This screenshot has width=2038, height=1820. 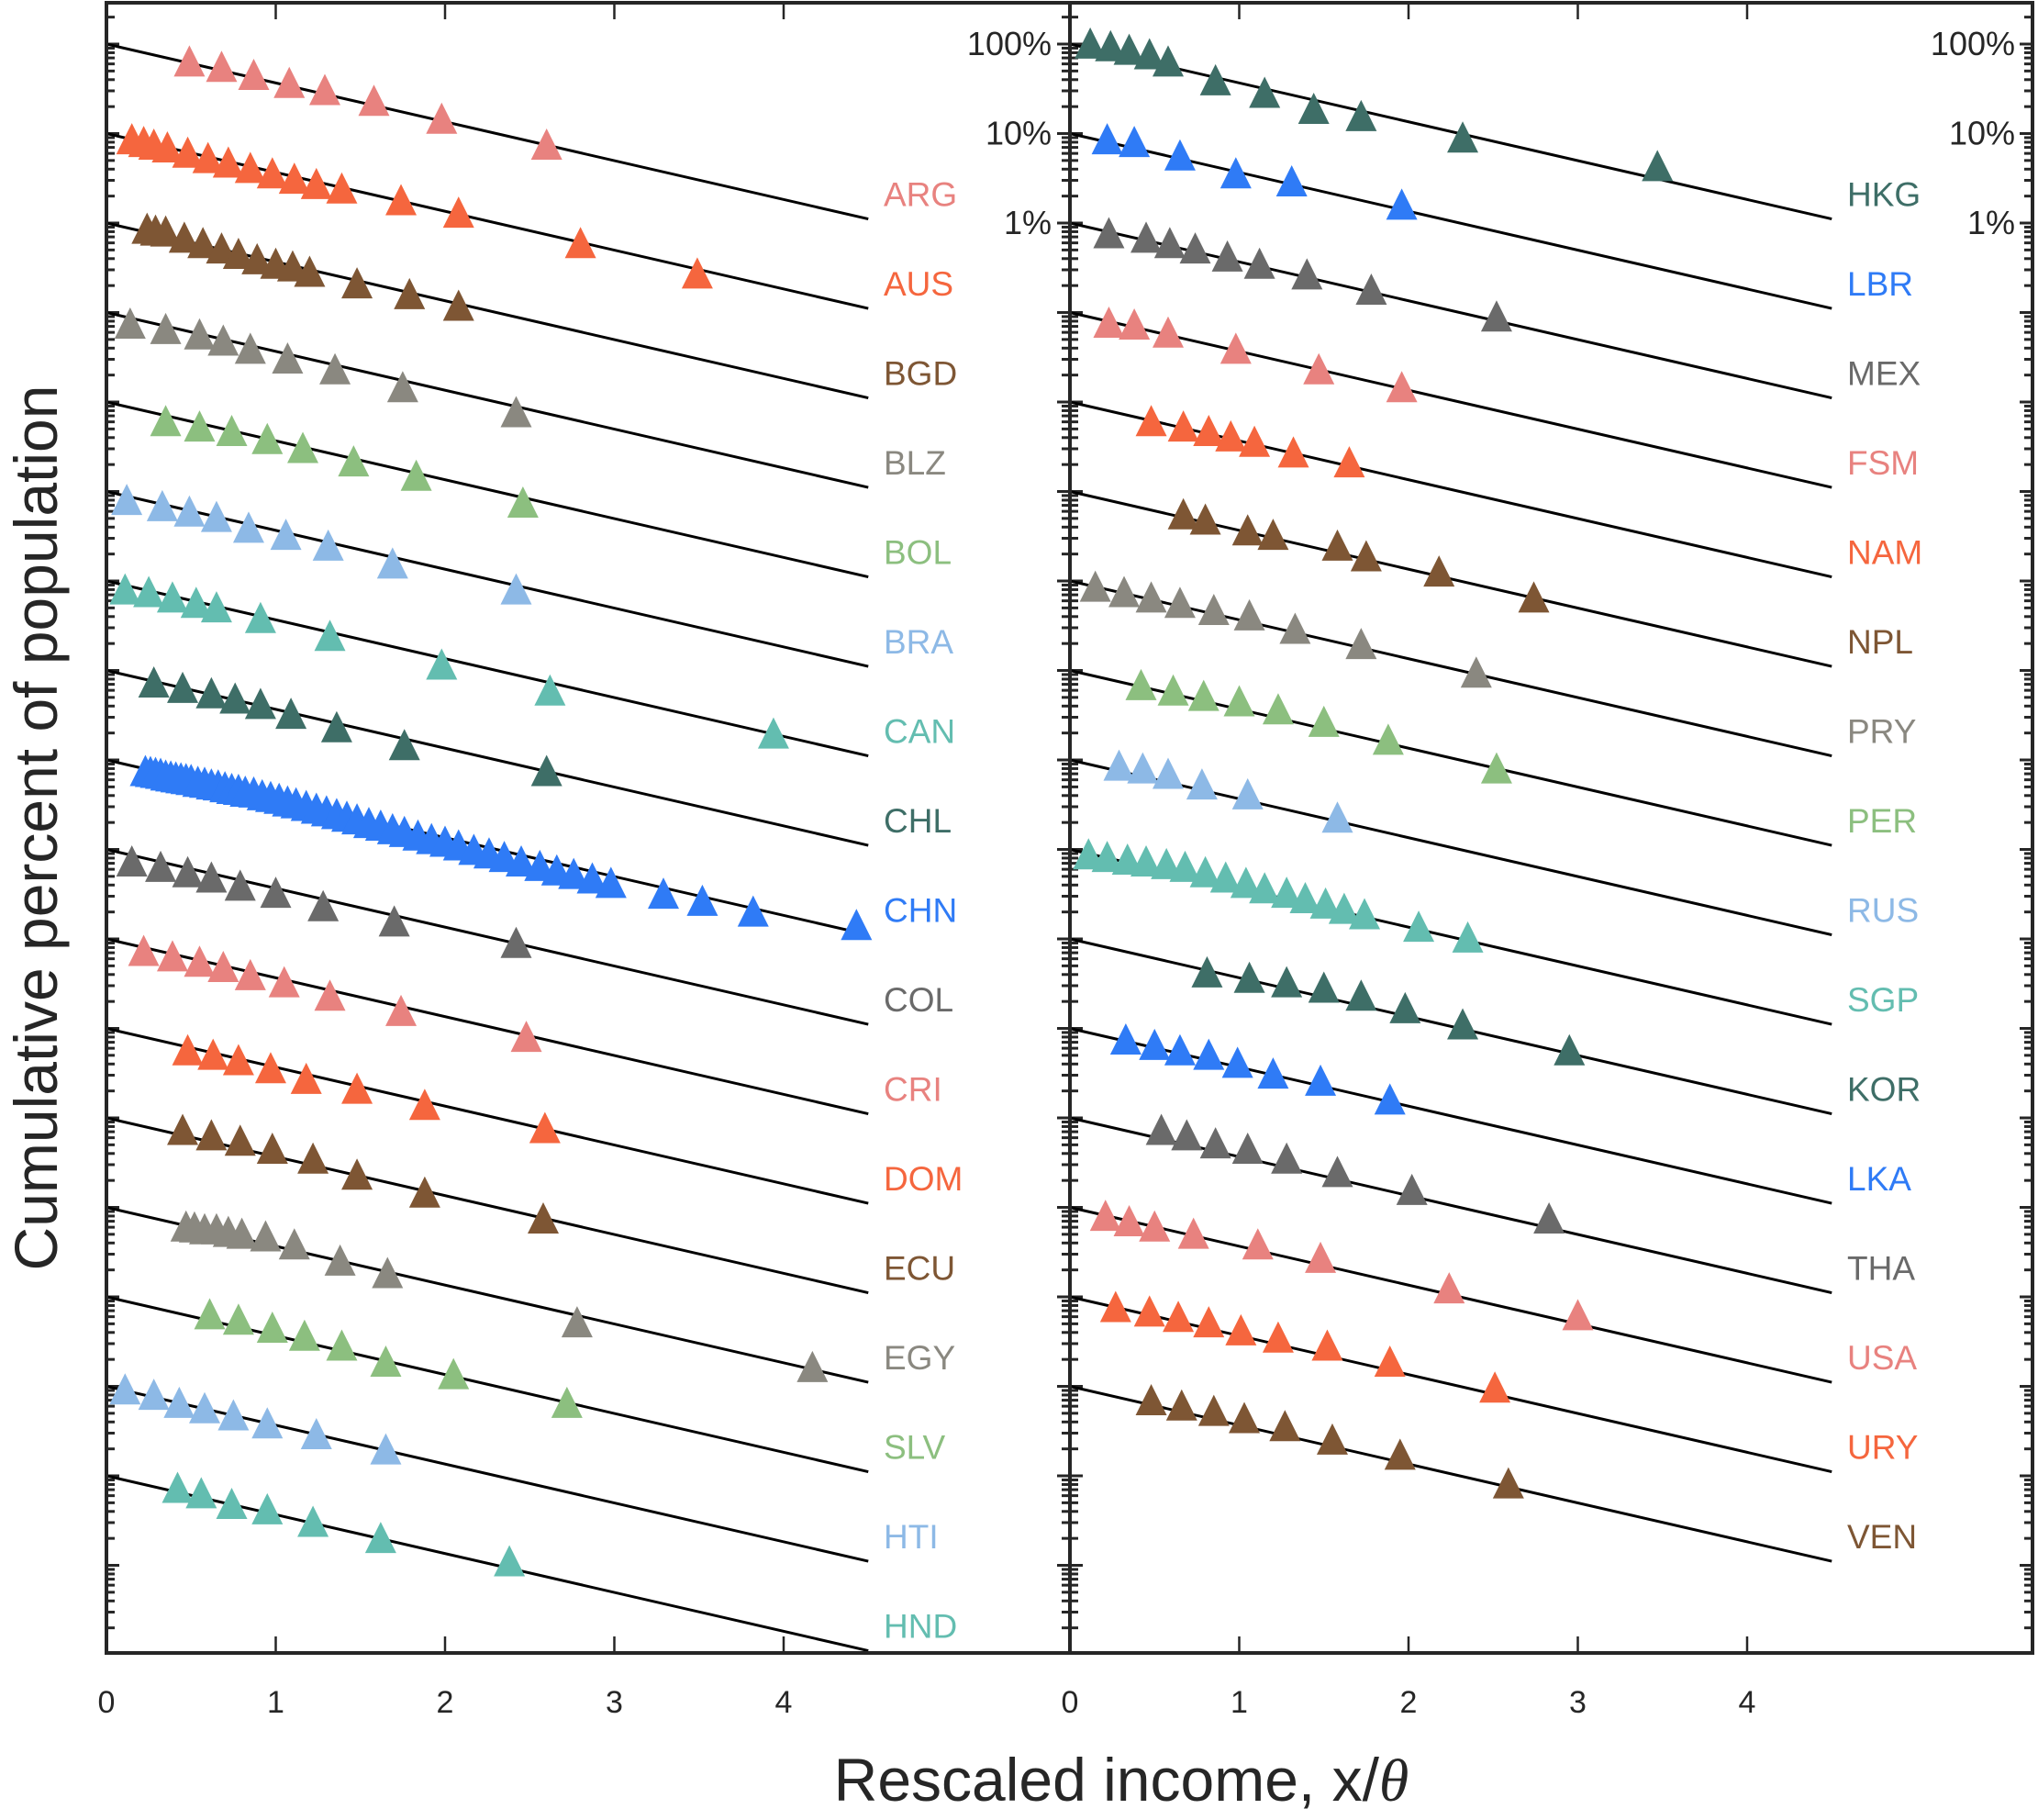 I want to click on country-label: BRA, so click(x=918, y=642).